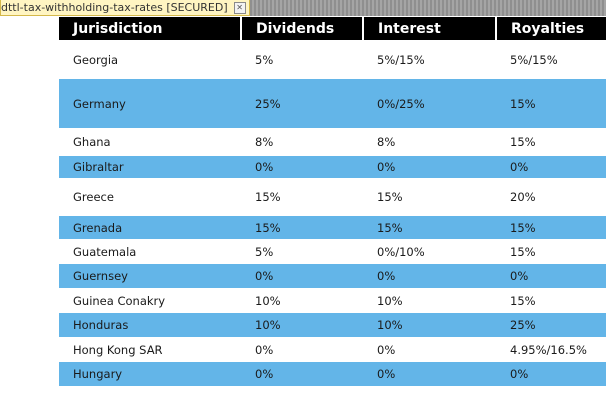 Image resolution: width=606 pixels, height=401 pixels. I want to click on table-row: Greece 15% 15% 20%, so click(332, 197).